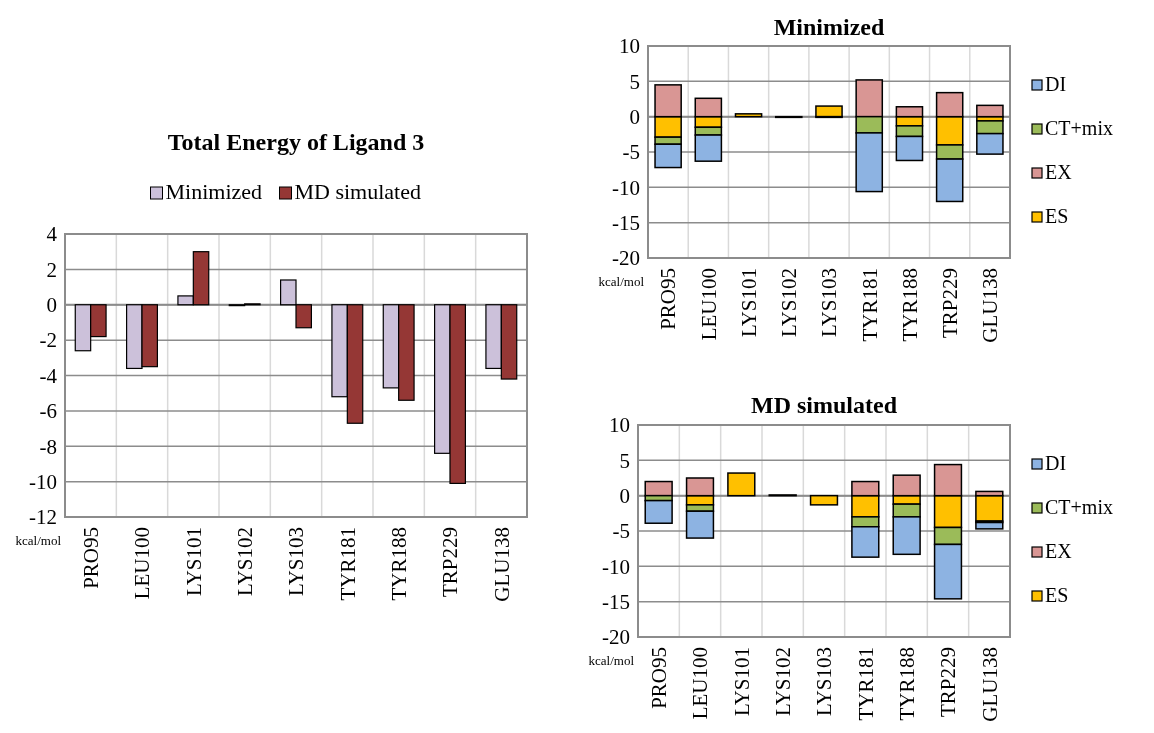 The image size is (1154, 733). I want to click on y-tick-label: 4, so click(52, 234).